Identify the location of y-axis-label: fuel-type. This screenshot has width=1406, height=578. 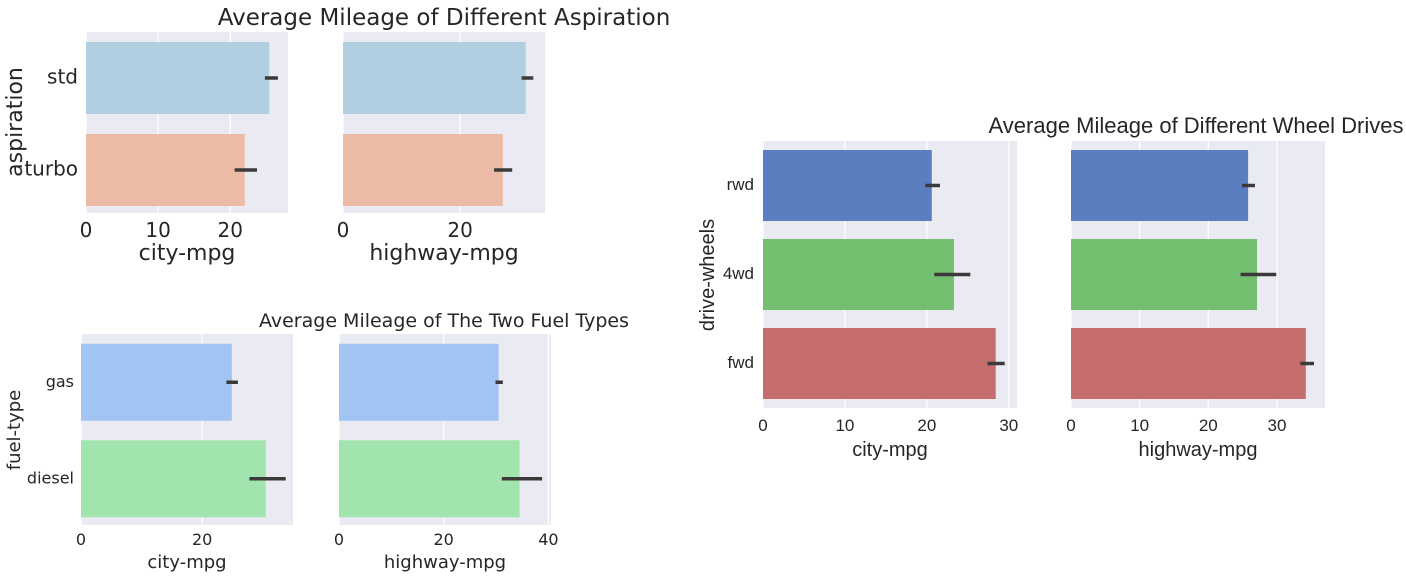
(14, 430).